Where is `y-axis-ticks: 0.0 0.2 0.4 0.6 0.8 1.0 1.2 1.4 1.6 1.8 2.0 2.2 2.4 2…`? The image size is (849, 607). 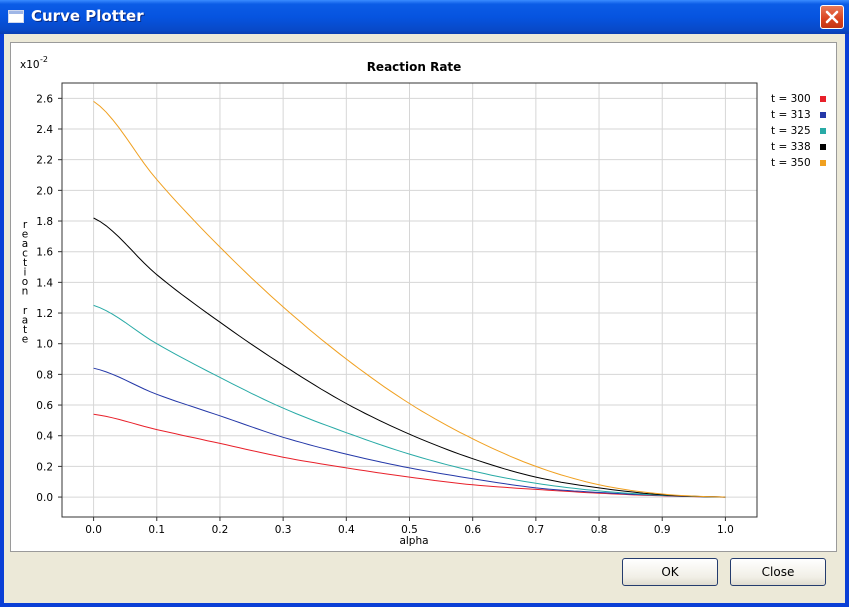
y-axis-ticks: 0.0 0.2 0.4 0.6 0.8 1.0 1.2 1.4 1.6 1.8 2.0 2.2 2.4 2… is located at coordinates (49, 298).